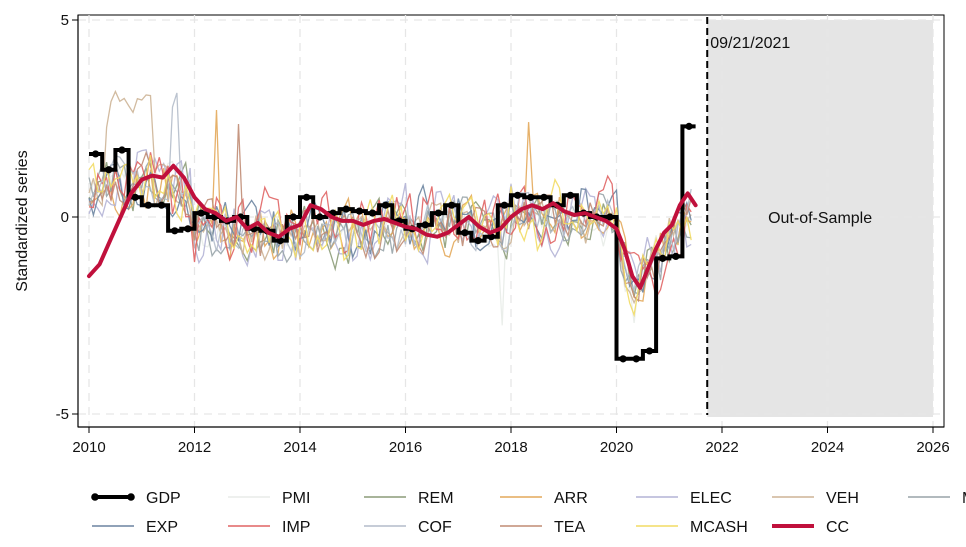 The width and height of the screenshot is (966, 547). What do you see at coordinates (22, 220) in the screenshot?
I see `y-axis-label: Standardized series` at bounding box center [22, 220].